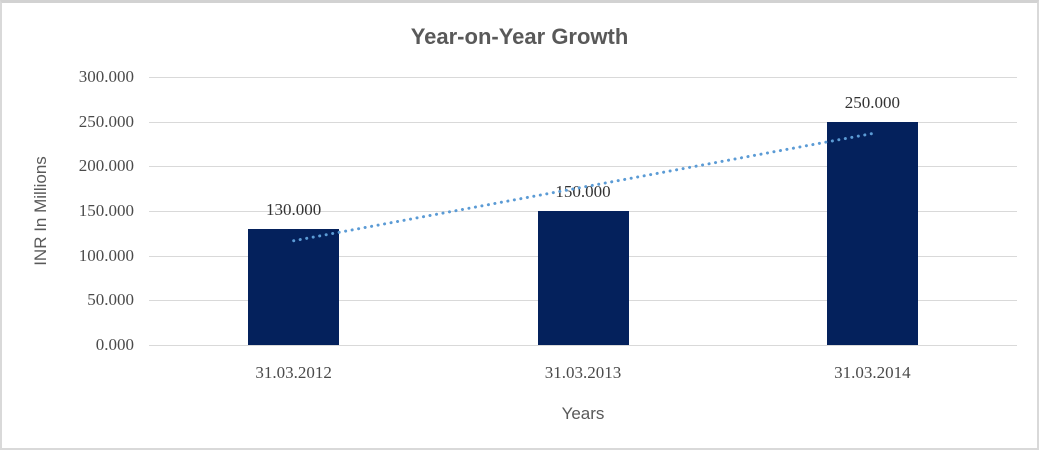 This screenshot has height=450, width=1039. I want to click on y-tick-label: 250.000, so click(106, 121).